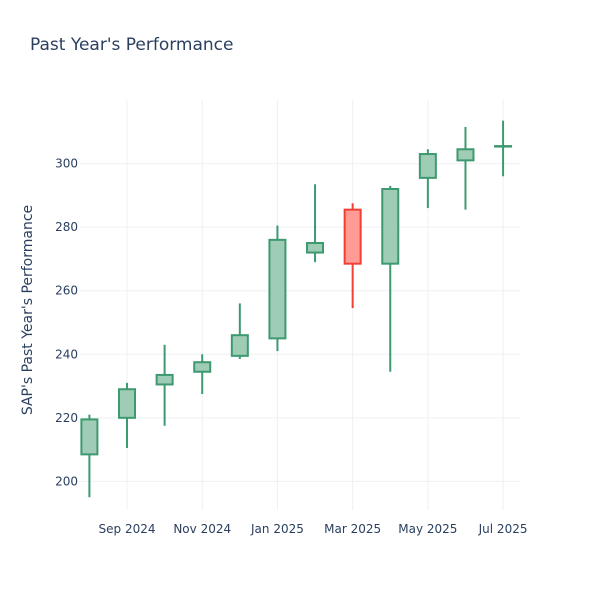 This screenshot has height=600, width=600. What do you see at coordinates (132, 45) in the screenshot?
I see `chart-title: Past Year's Performance` at bounding box center [132, 45].